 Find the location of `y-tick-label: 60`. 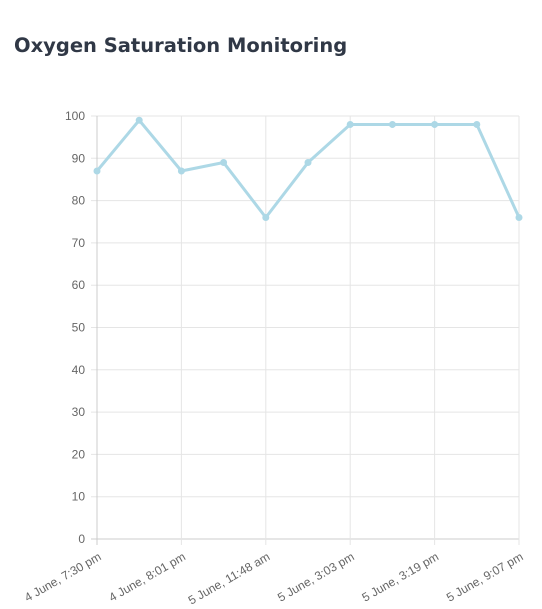

y-tick-label: 60 is located at coordinates (79, 285).